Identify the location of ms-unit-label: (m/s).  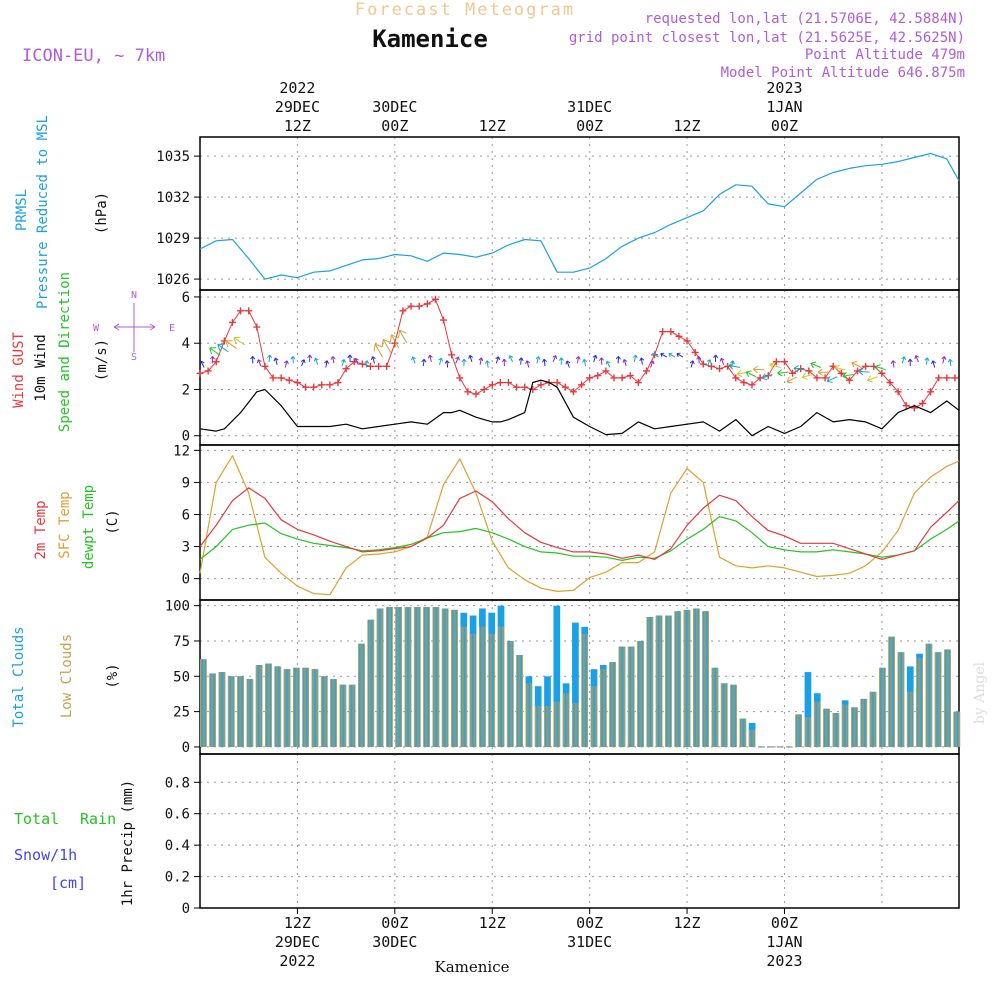
(102, 360).